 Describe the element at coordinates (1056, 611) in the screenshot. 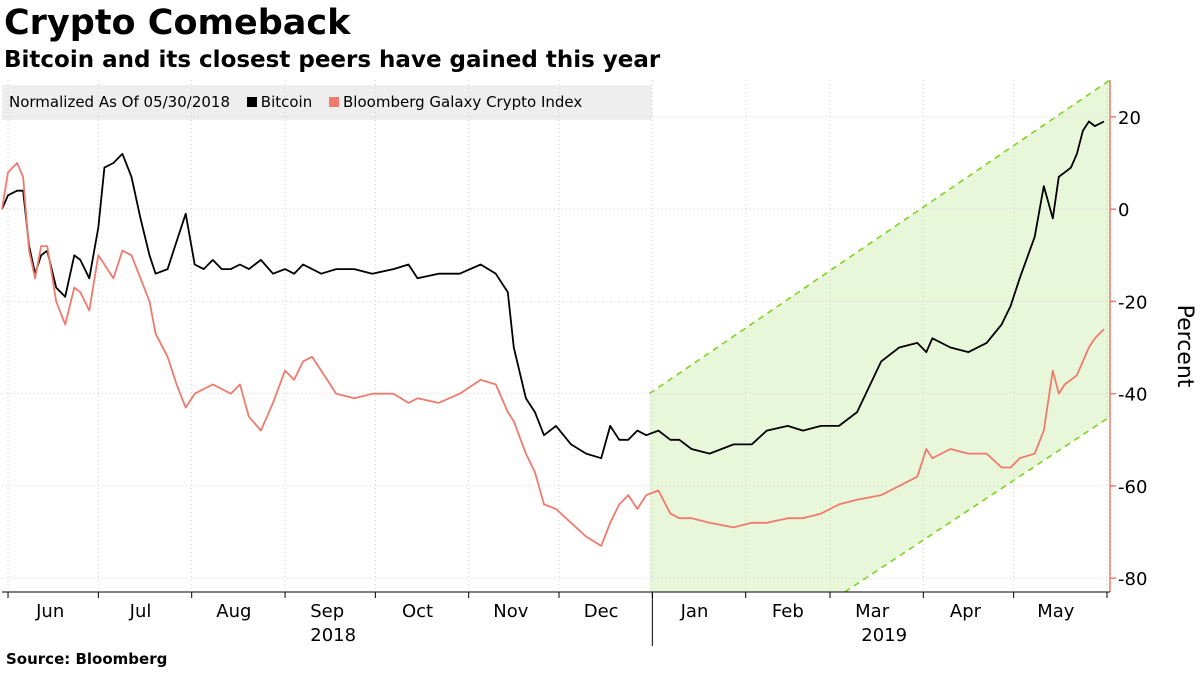

I see `x-tick-label: May` at that location.